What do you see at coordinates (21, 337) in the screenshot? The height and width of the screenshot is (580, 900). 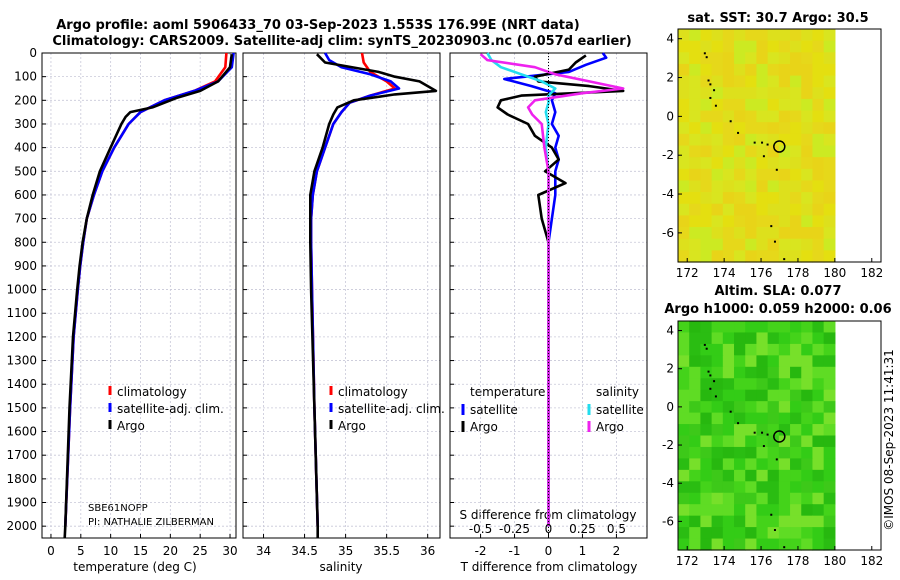 I see `depth-tick-label: 1200` at bounding box center [21, 337].